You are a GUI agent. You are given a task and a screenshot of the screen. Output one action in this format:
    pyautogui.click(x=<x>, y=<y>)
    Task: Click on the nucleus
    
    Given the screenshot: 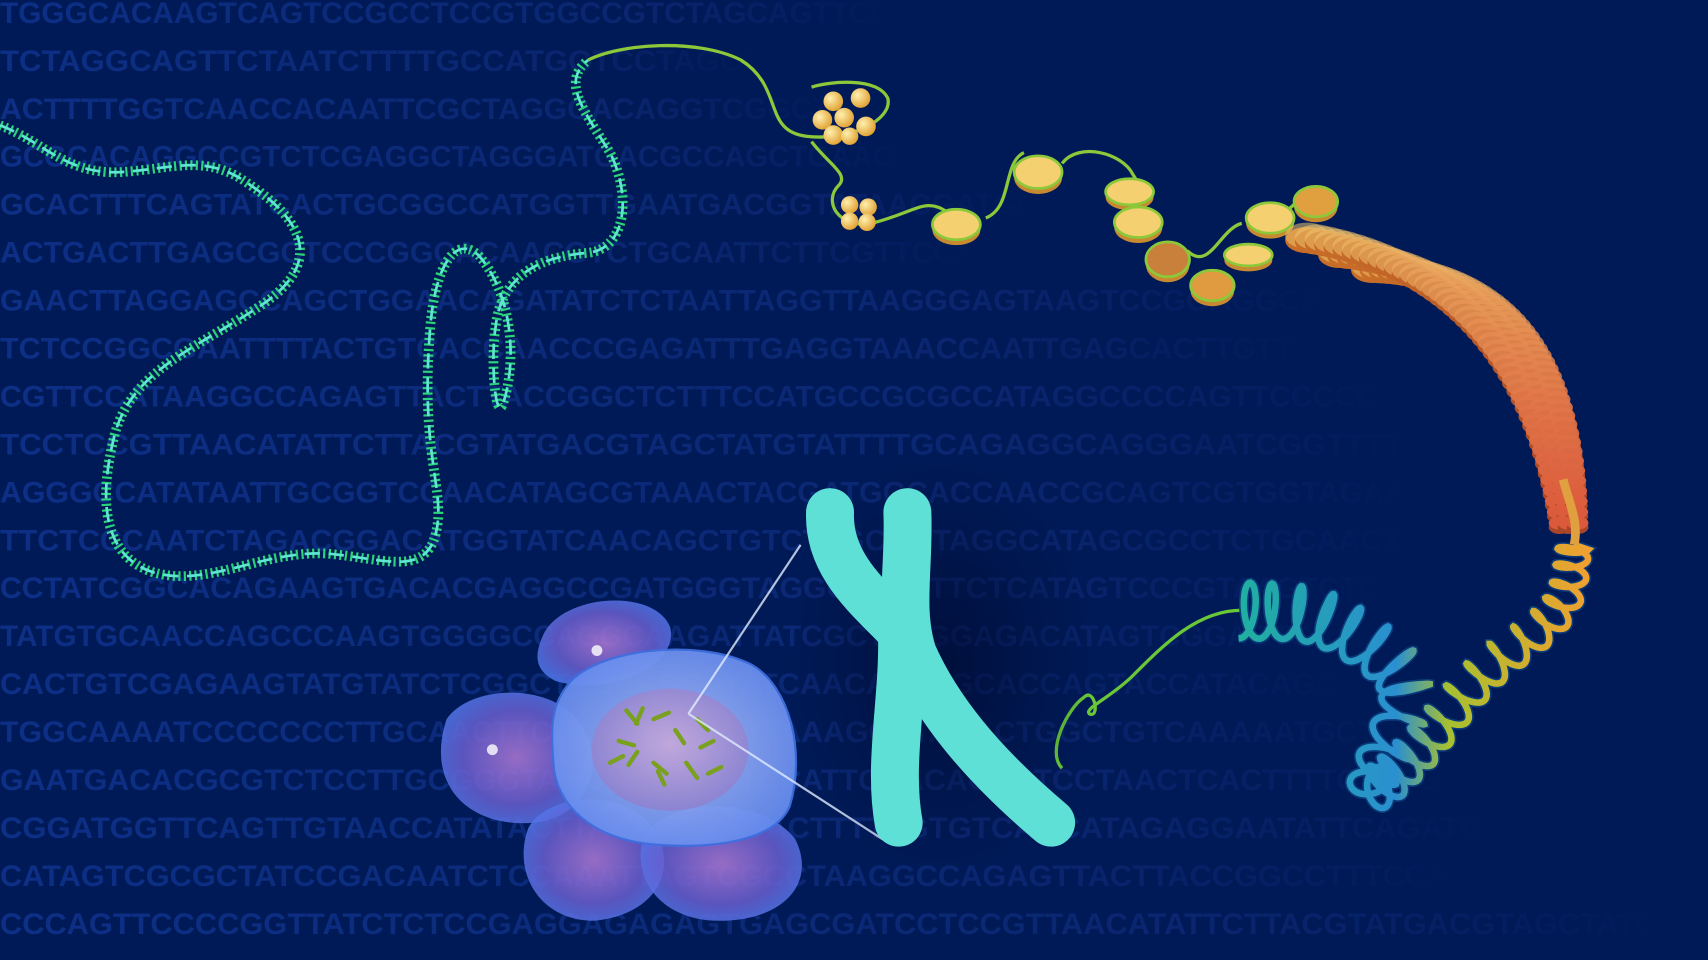 What is the action you would take?
    pyautogui.click(x=670, y=749)
    